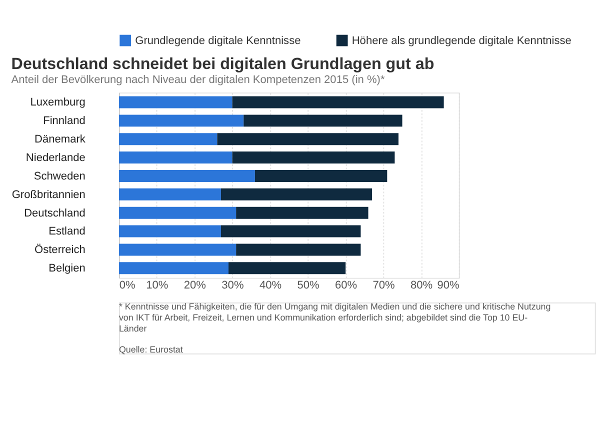 This screenshot has height=427, width=600. I want to click on y-tick-label: Großbritannien, so click(49, 194).